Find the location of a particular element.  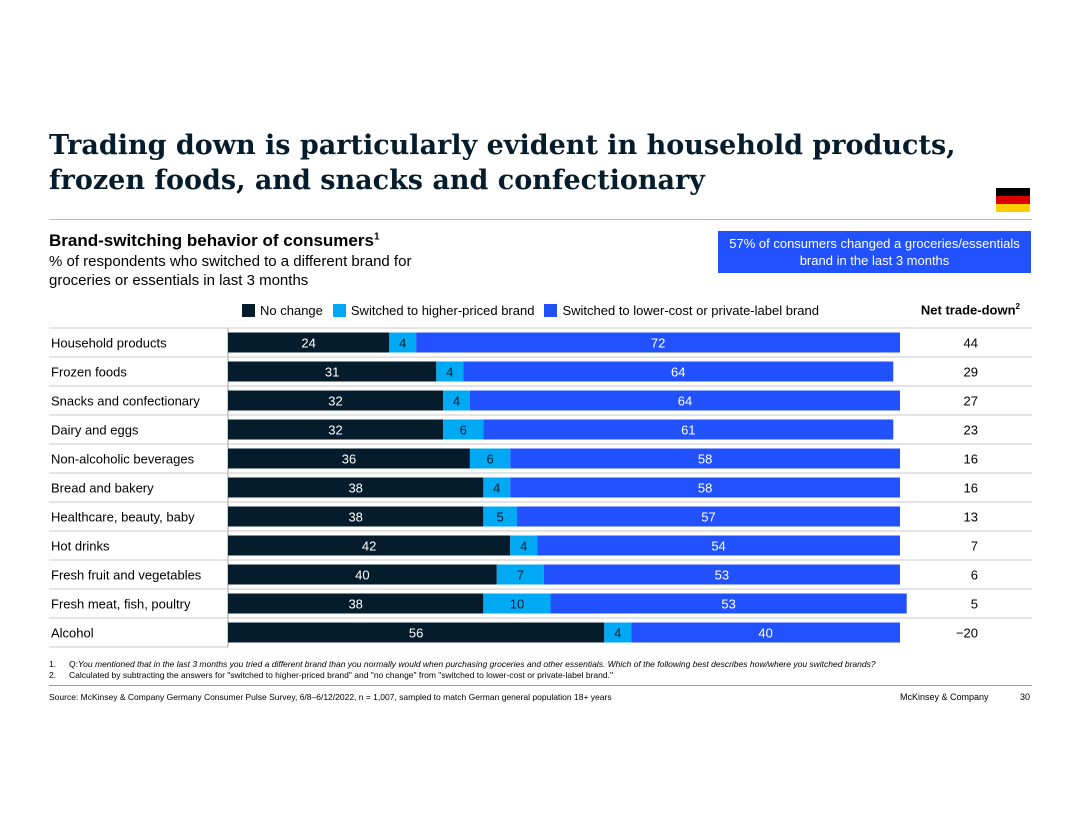

data-label: 31 is located at coordinates (332, 372).